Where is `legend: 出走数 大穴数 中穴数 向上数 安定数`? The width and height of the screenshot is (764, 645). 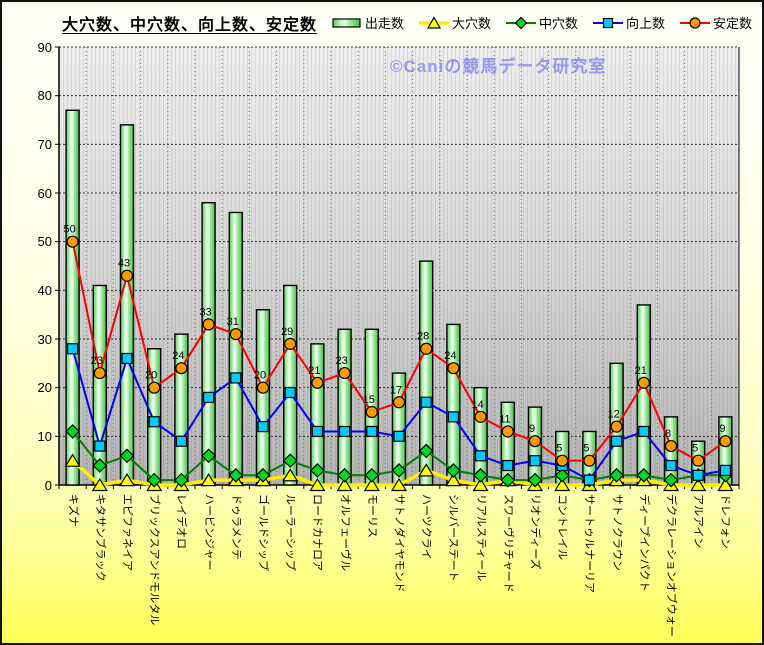 legend: 出走数 大穴数 中穴数 向上数 安定数 is located at coordinates (542, 22).